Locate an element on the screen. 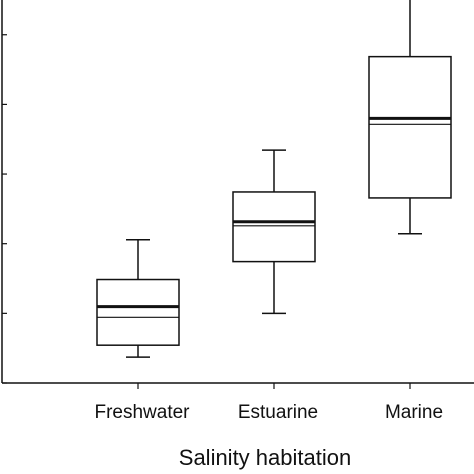 This screenshot has height=474, width=474. box-marine is located at coordinates (410, 117).